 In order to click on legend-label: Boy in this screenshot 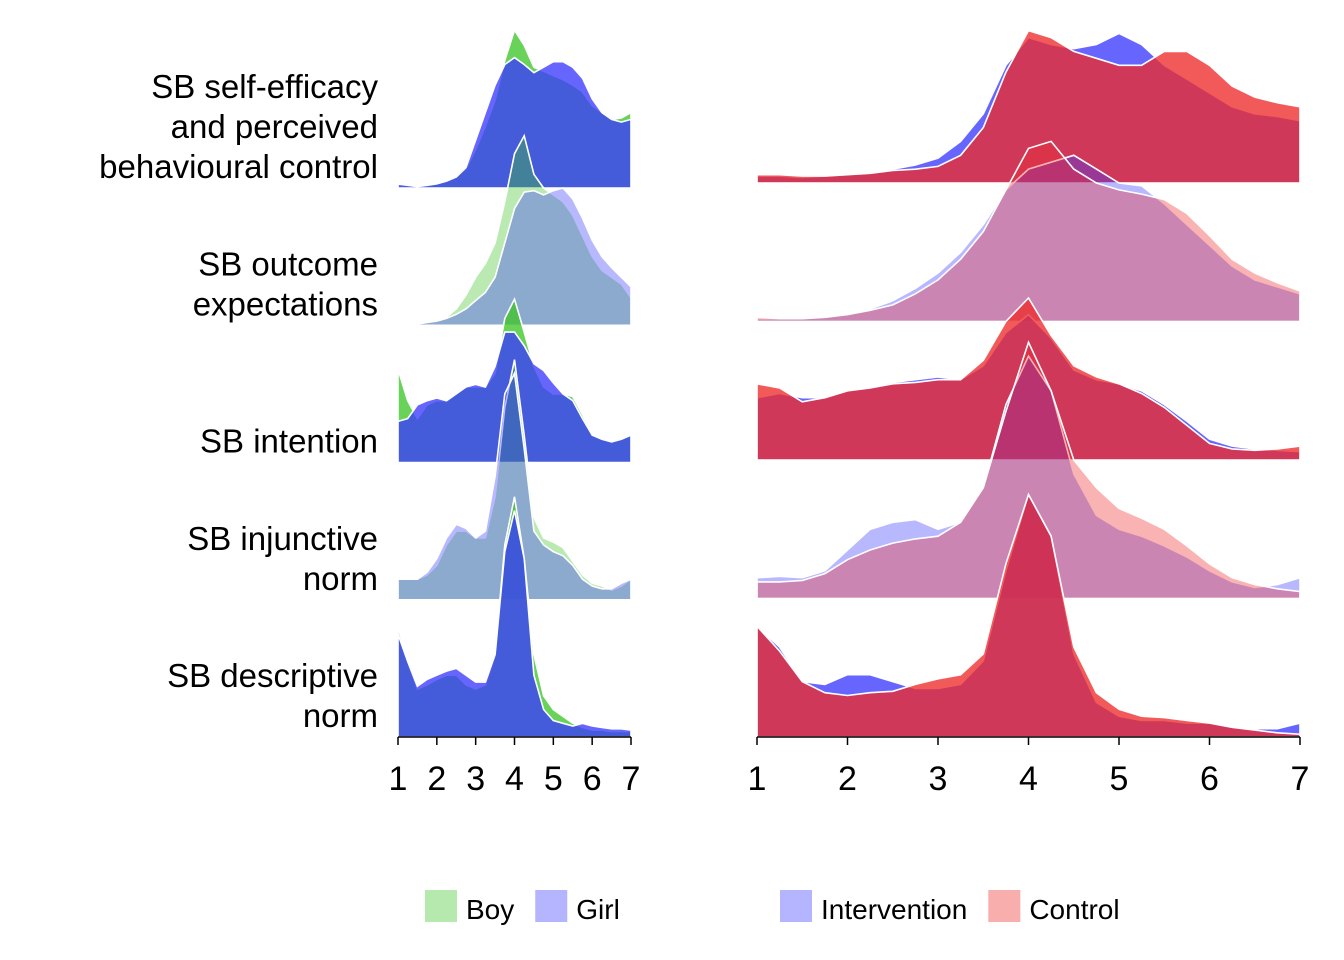, I will do `click(490, 909)`.